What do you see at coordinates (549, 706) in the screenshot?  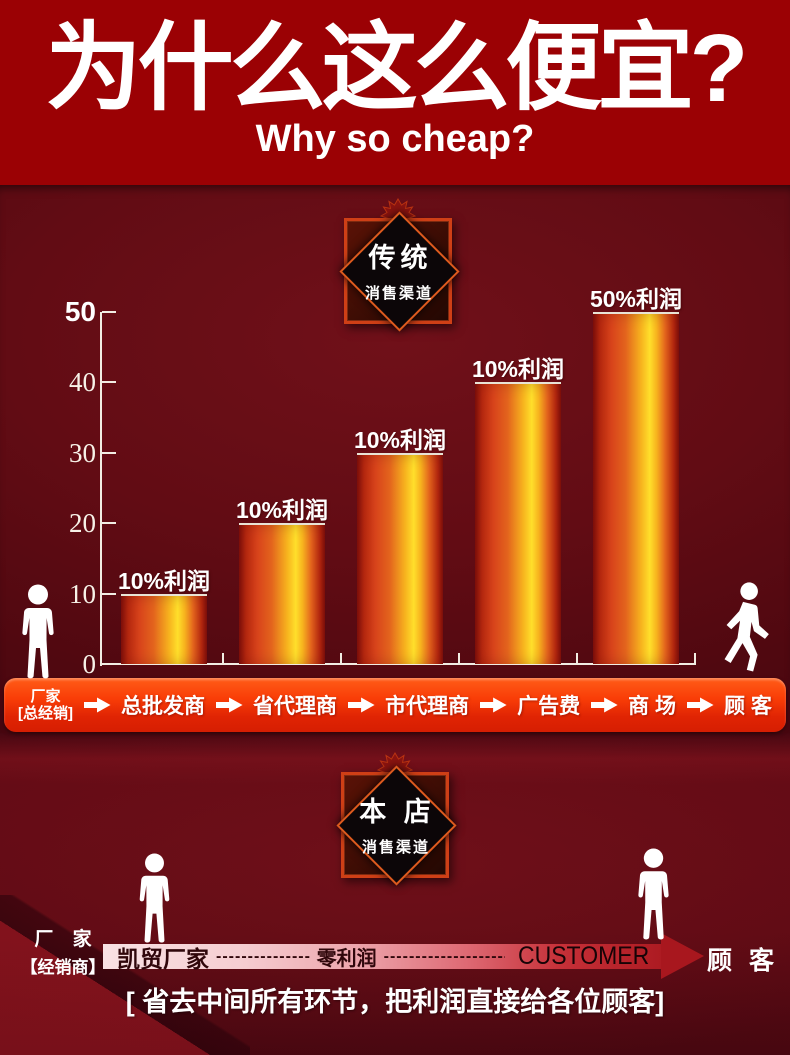 I see `flow-item-label: 广告费` at bounding box center [549, 706].